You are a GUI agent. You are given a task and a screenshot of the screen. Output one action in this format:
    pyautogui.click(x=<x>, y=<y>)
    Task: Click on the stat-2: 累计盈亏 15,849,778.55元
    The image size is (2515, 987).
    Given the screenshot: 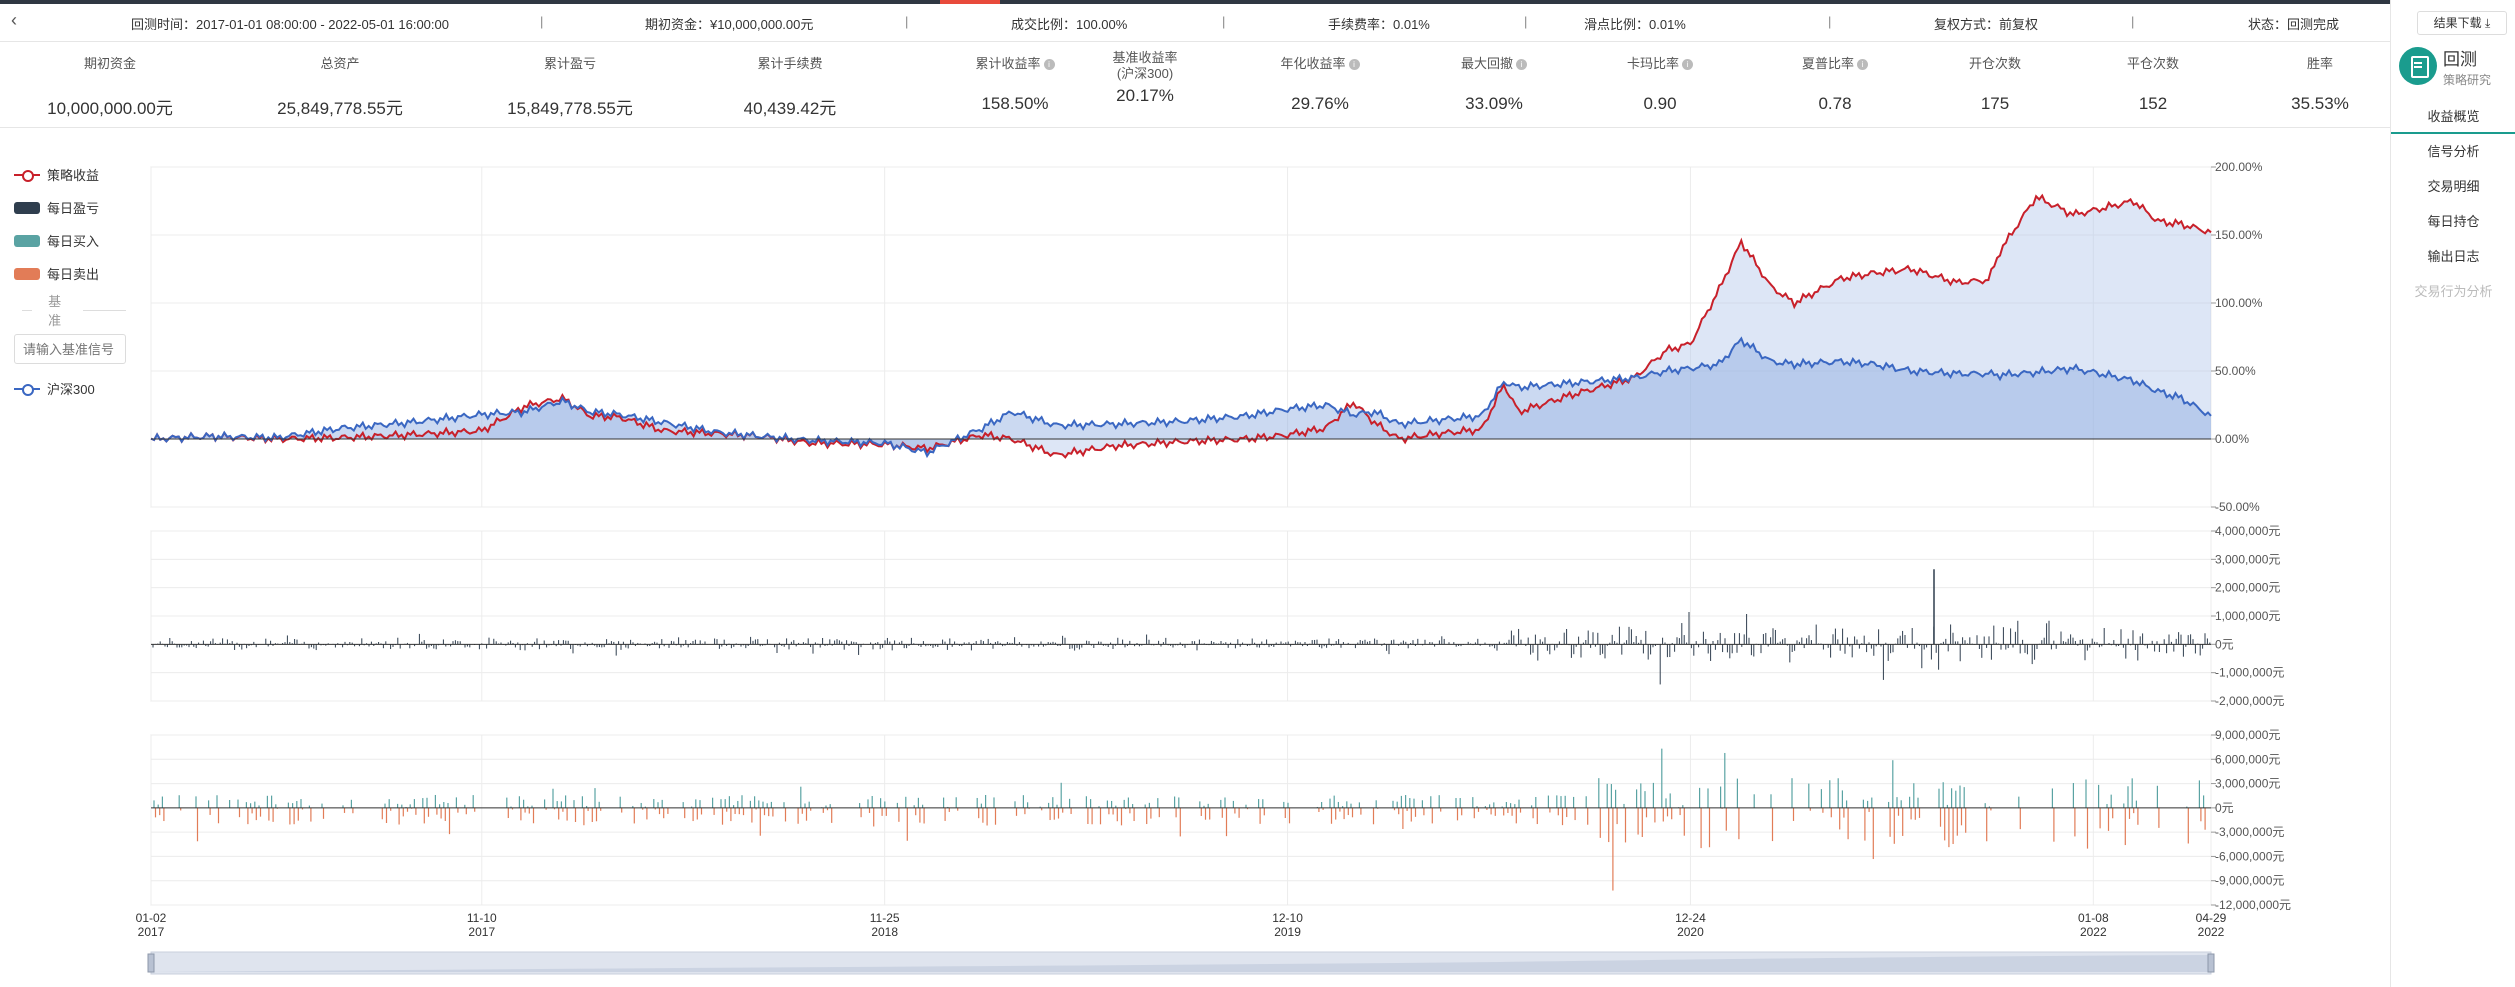 What is the action you would take?
    pyautogui.click(x=570, y=80)
    